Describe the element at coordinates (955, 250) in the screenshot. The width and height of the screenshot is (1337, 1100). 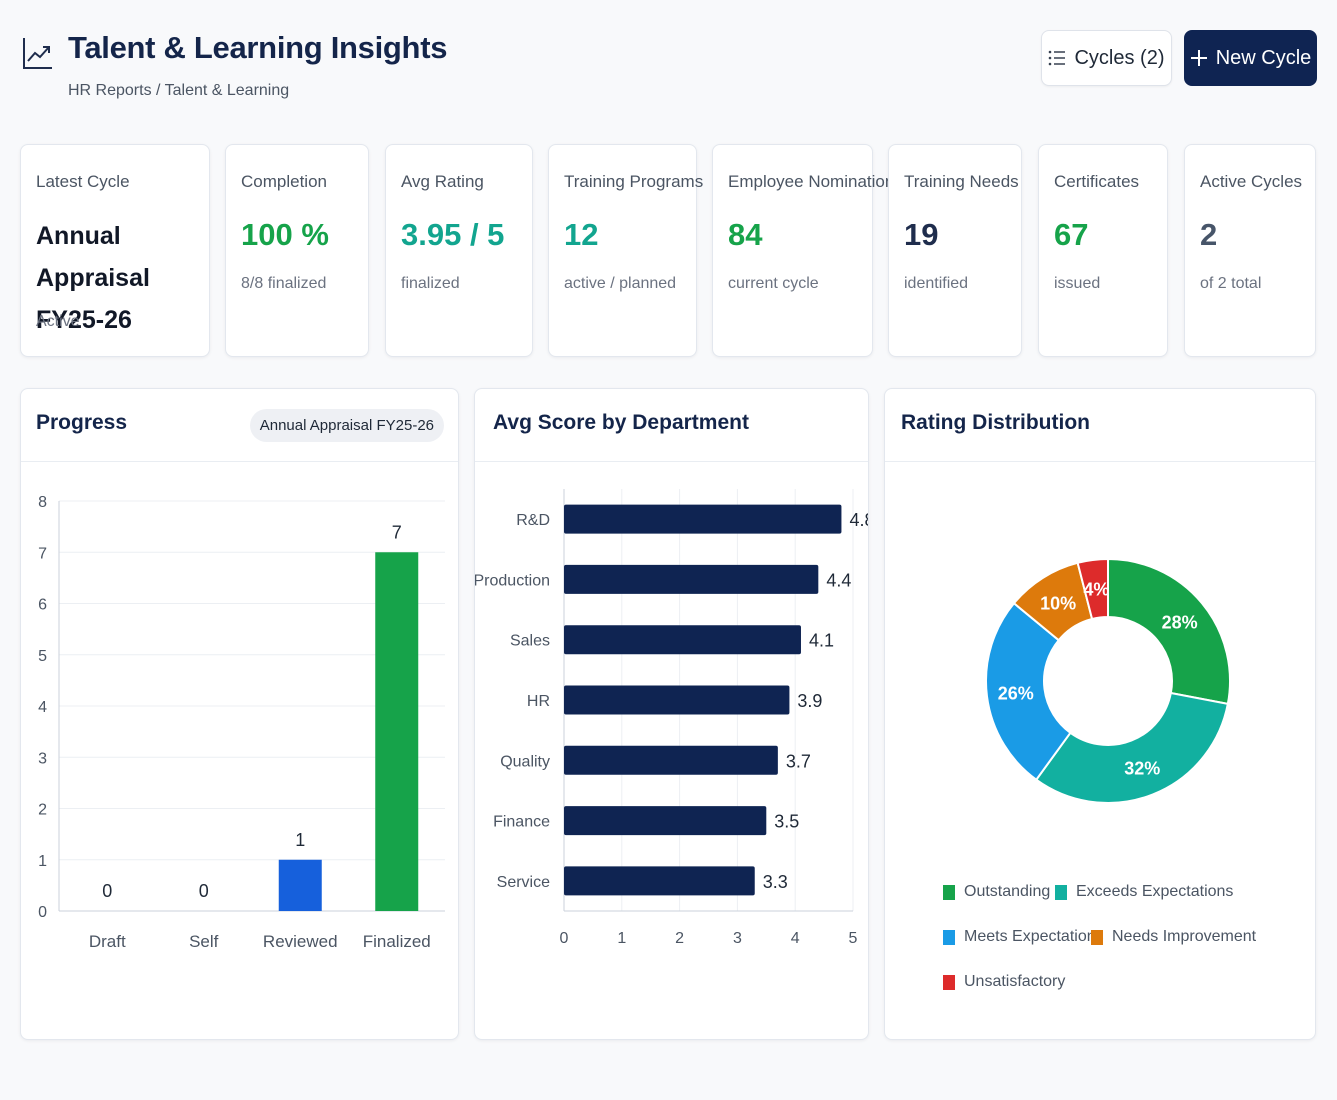
I see `kpi-training-needs: Training Needs 19 identified` at that location.